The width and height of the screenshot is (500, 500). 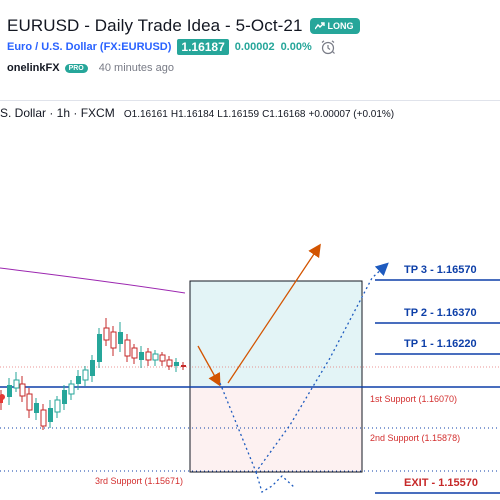 I want to click on position-box-outline, so click(x=276, y=376).